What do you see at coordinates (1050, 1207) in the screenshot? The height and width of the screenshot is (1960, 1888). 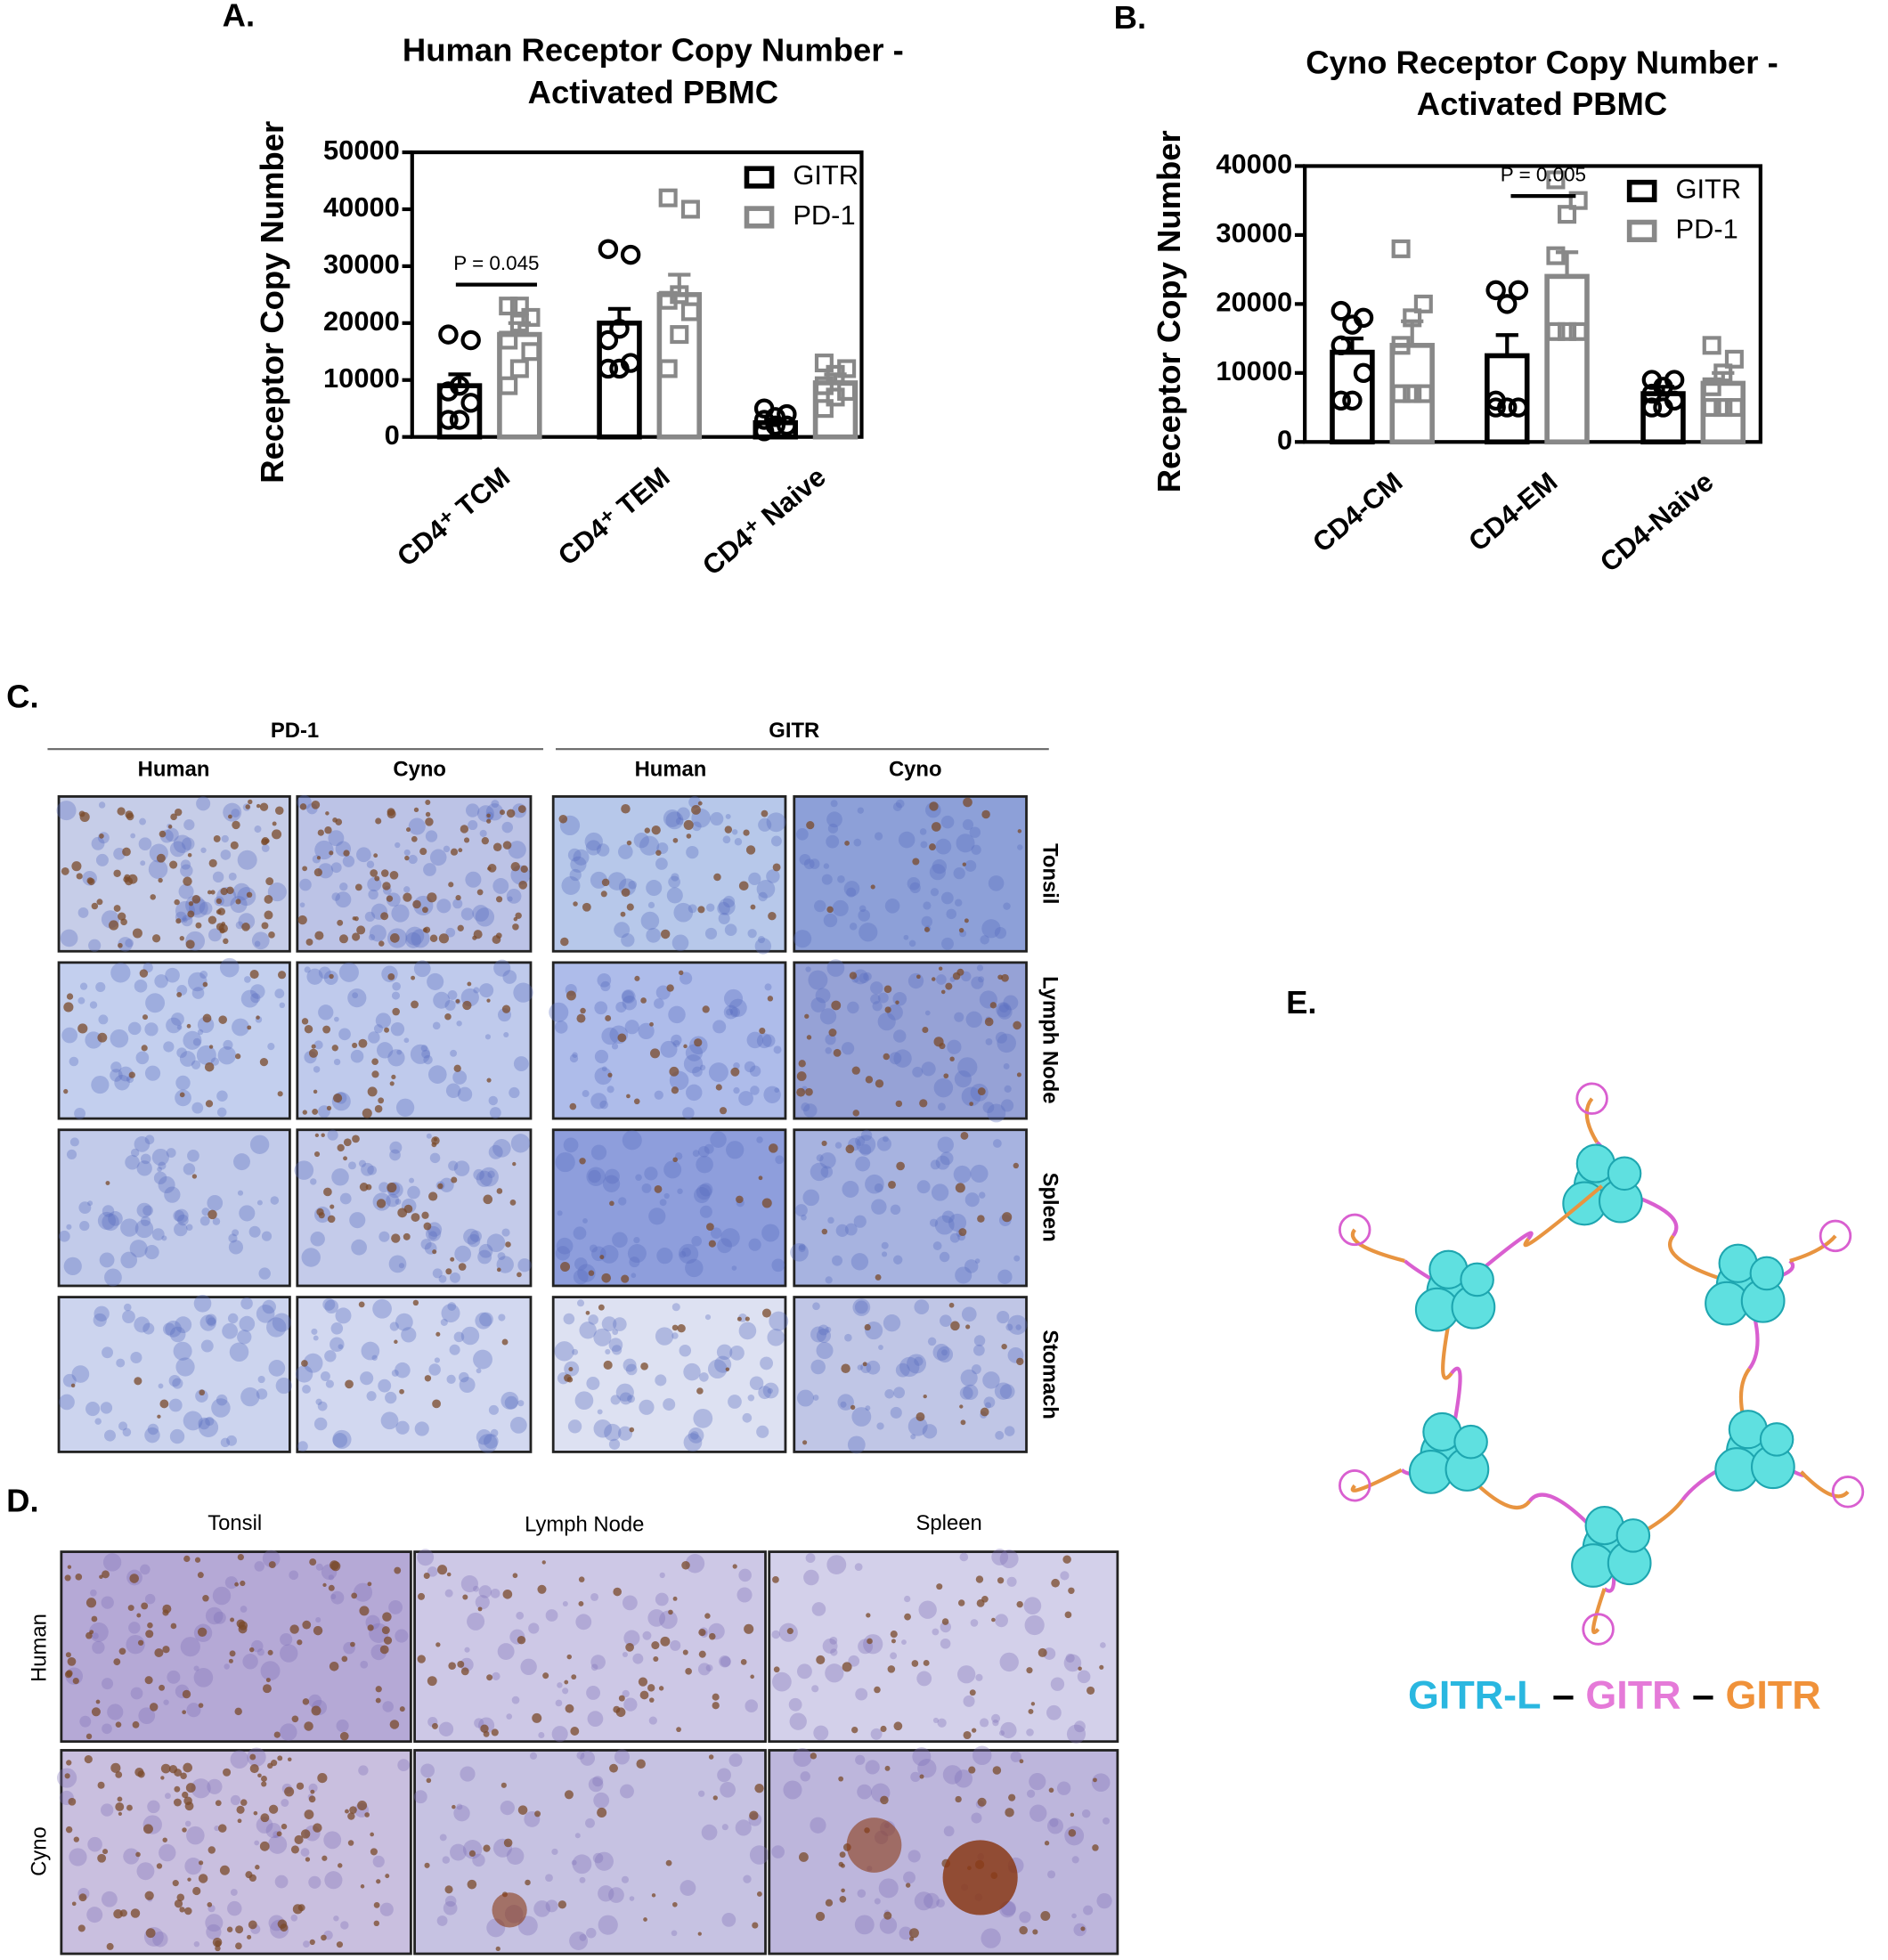 I see `tissue-label: Spleen` at bounding box center [1050, 1207].